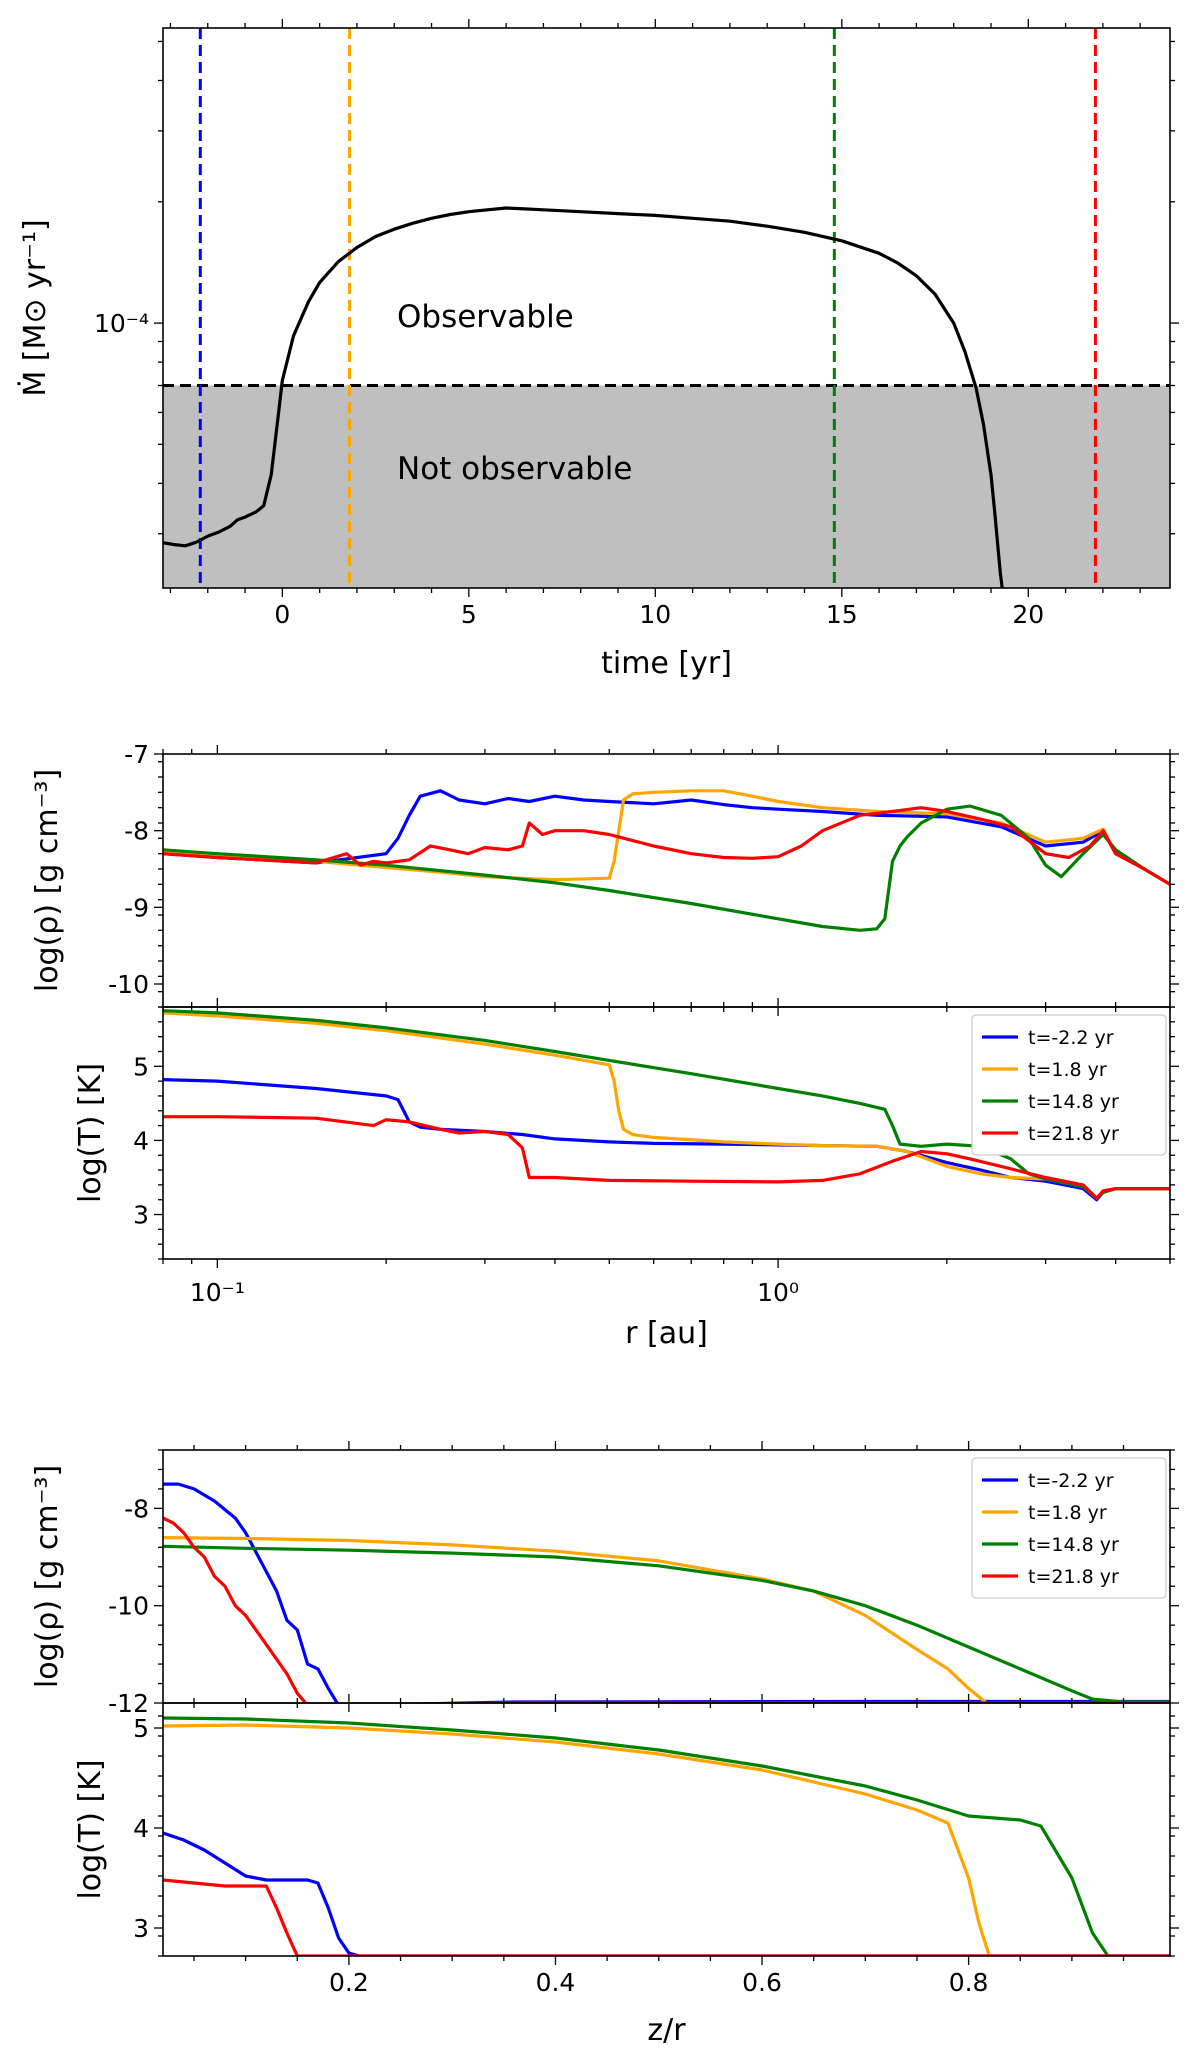 The height and width of the screenshot is (2064, 1200). Describe the element at coordinates (136, 754) in the screenshot. I see `y-tick-label: -7` at that location.